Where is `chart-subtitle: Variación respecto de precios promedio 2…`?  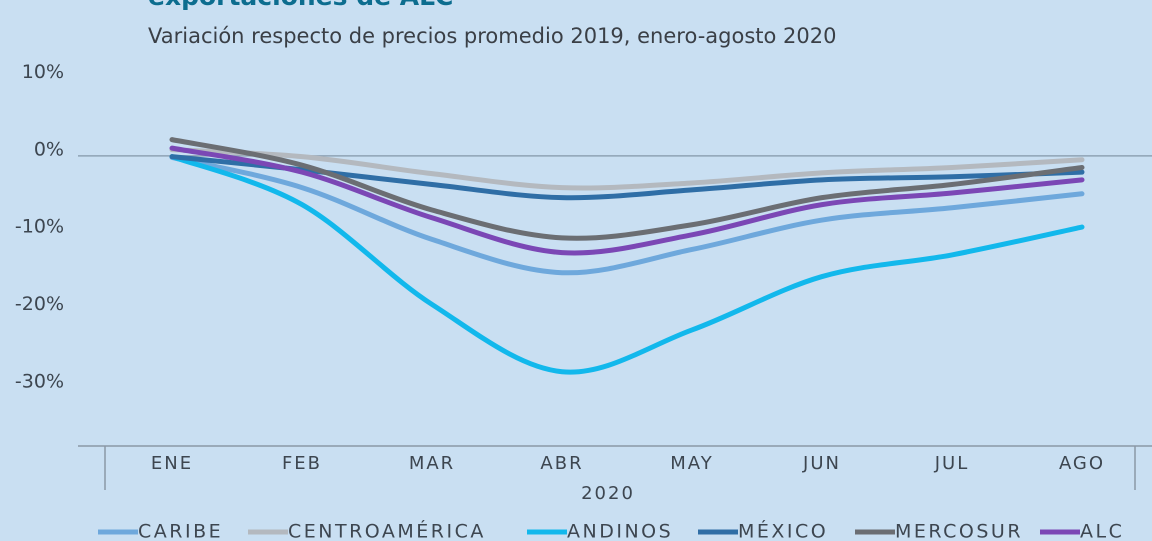 chart-subtitle: Variación respecto de precios promedio 2… is located at coordinates (492, 36).